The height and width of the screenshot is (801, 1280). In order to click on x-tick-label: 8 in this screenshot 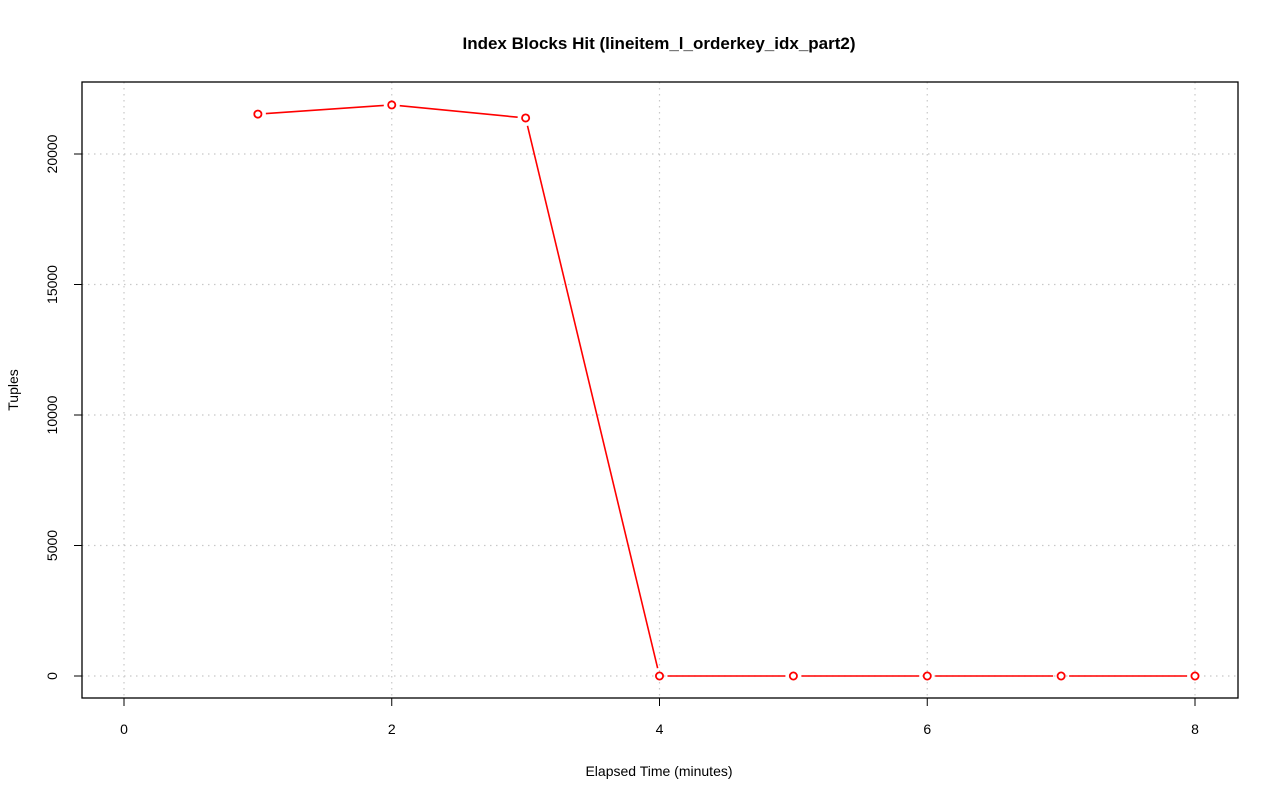, I will do `click(1195, 729)`.